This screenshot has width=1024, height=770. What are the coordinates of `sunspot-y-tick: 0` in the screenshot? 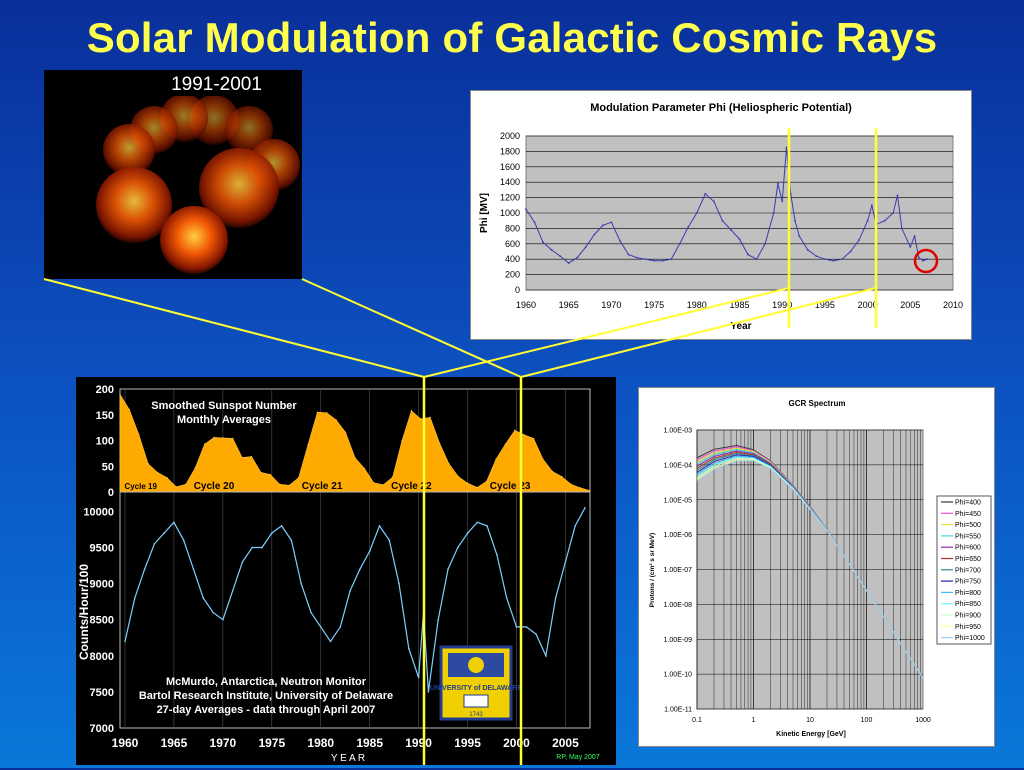 It's located at (111, 493).